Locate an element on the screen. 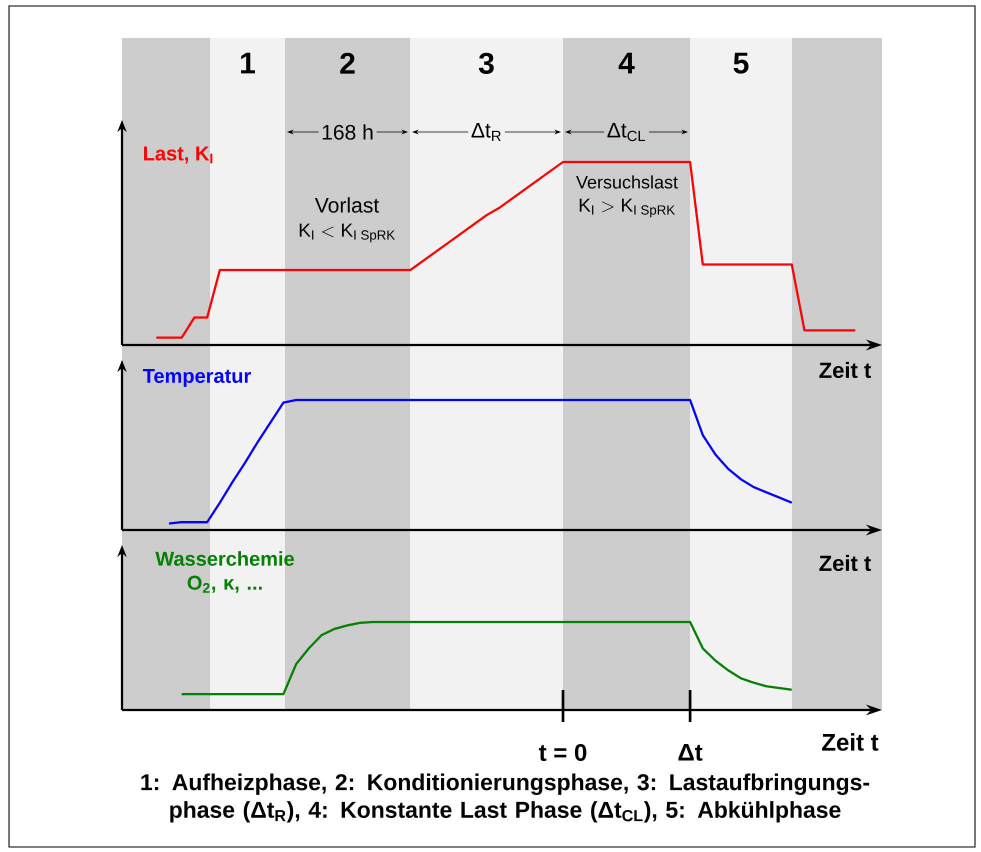  annotation: Versuchslast is located at coordinates (627, 182).